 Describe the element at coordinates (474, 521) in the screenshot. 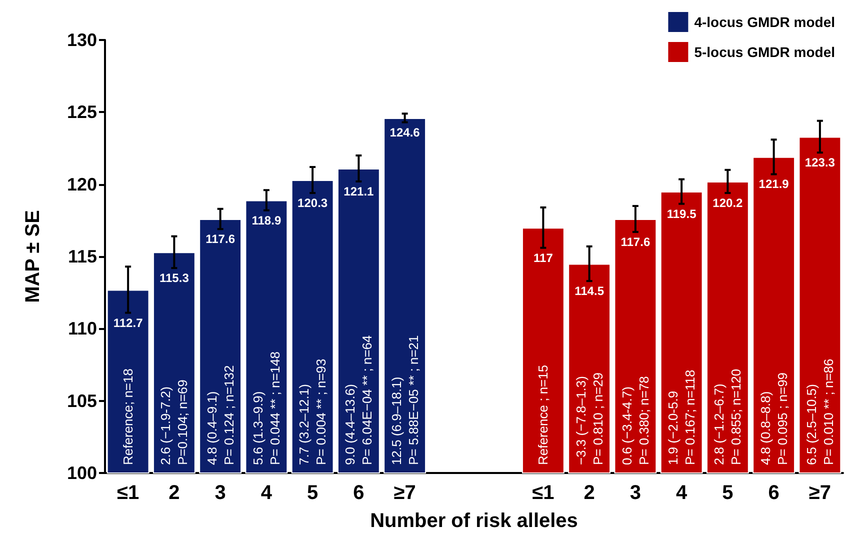

I see `x-axis-title: Number of risk alleles` at that location.